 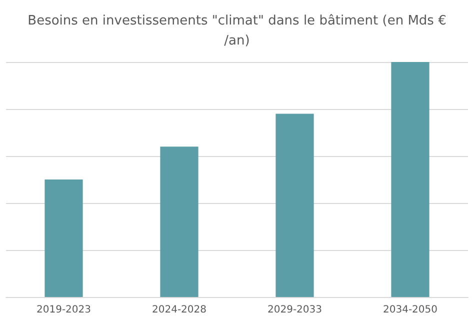 I want to click on x-tick-label: 2029-2033, so click(x=294, y=310).